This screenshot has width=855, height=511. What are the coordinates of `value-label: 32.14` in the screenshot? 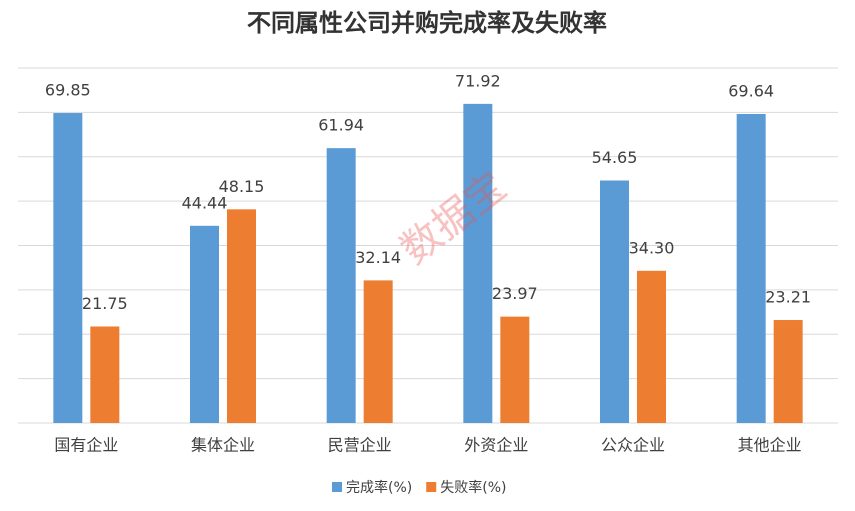 It's located at (378, 257).